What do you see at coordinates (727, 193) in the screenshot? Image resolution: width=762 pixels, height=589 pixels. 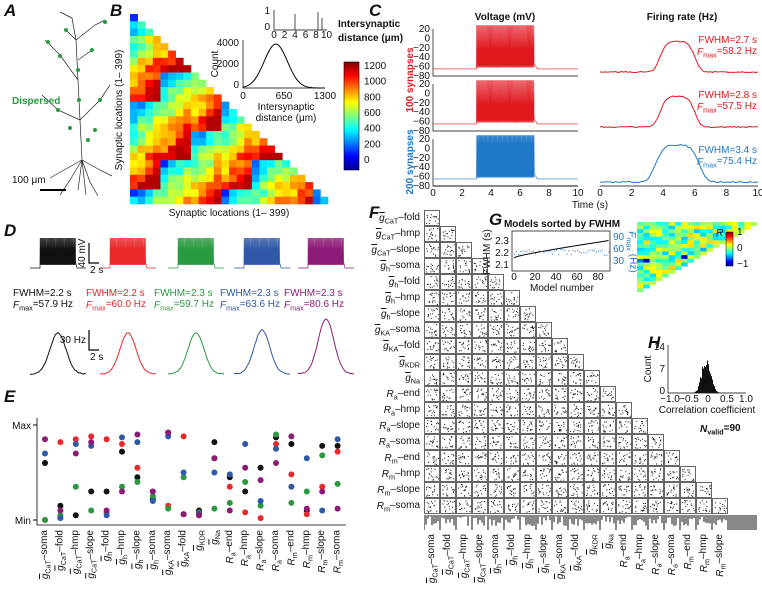 I see `x-tick-label: 8` at bounding box center [727, 193].